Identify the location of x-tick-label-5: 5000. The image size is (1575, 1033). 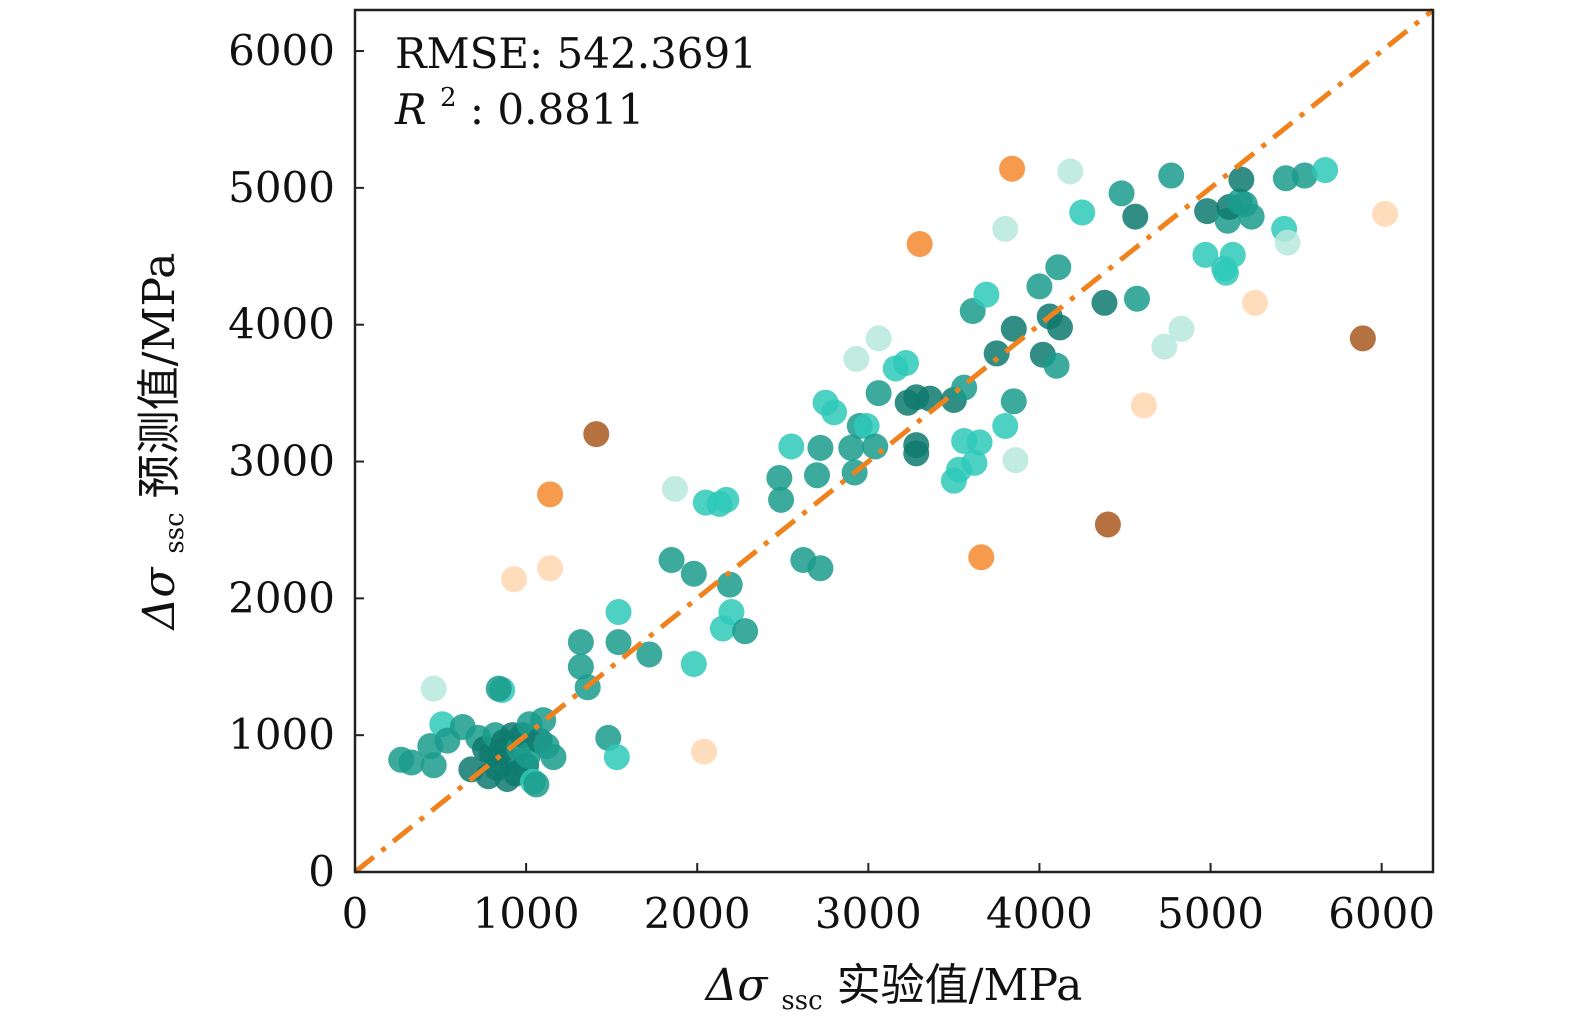
(1210, 913).